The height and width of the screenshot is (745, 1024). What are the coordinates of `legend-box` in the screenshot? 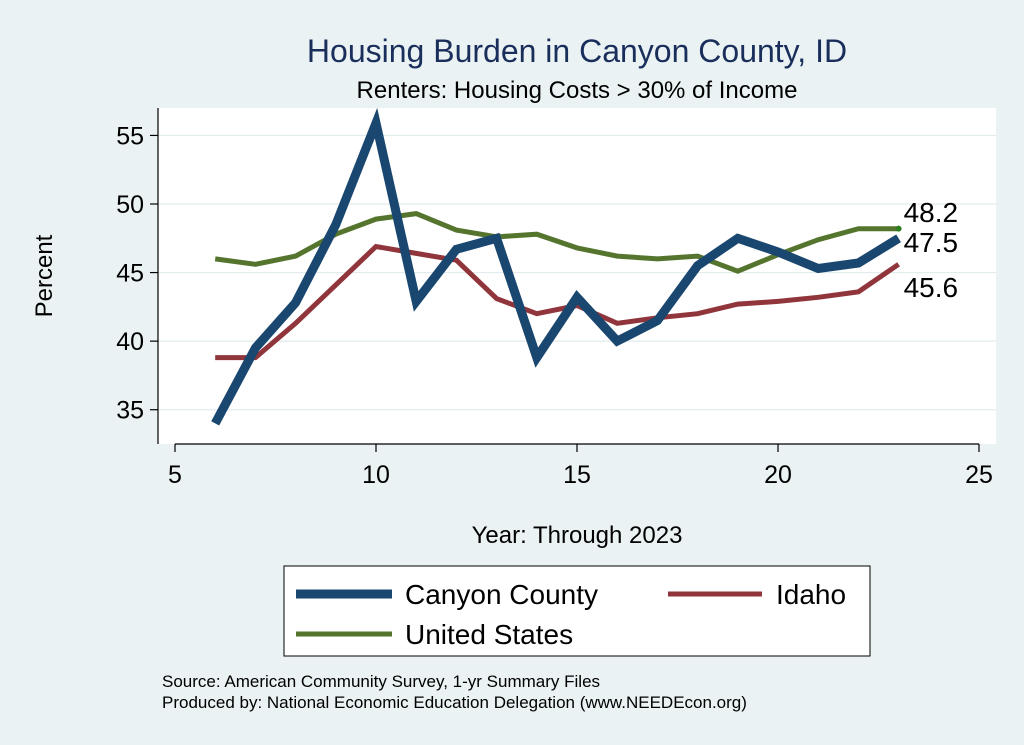 It's located at (577, 611).